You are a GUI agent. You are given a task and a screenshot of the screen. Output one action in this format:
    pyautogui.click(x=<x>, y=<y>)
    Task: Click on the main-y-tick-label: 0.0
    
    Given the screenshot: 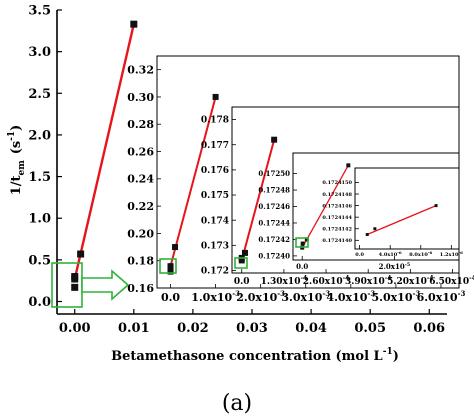 What is the action you would take?
    pyautogui.click(x=39, y=302)
    